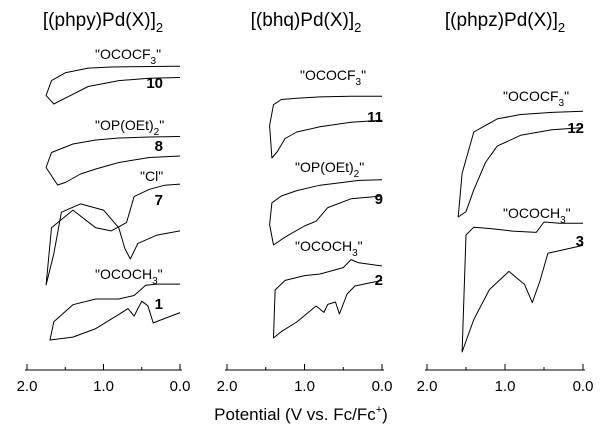  Describe the element at coordinates (379, 199) in the screenshot. I see `compound-number: 9` at that location.